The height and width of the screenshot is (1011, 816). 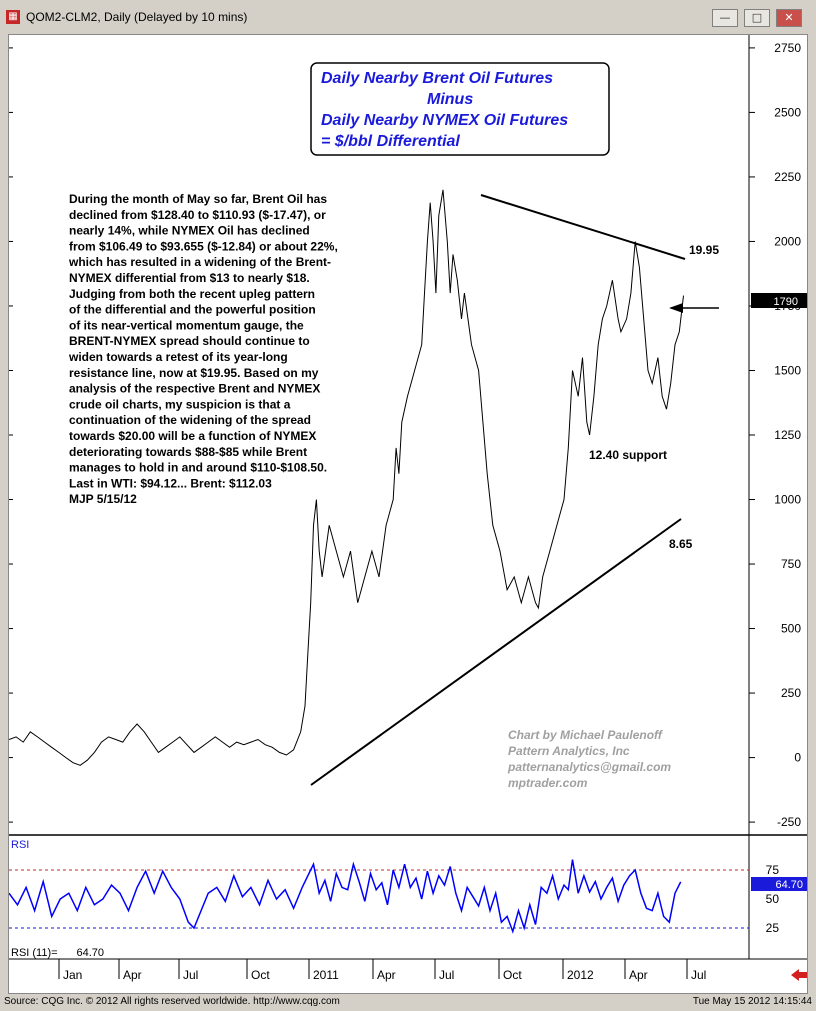 I want to click on title-box, so click(x=460, y=109).